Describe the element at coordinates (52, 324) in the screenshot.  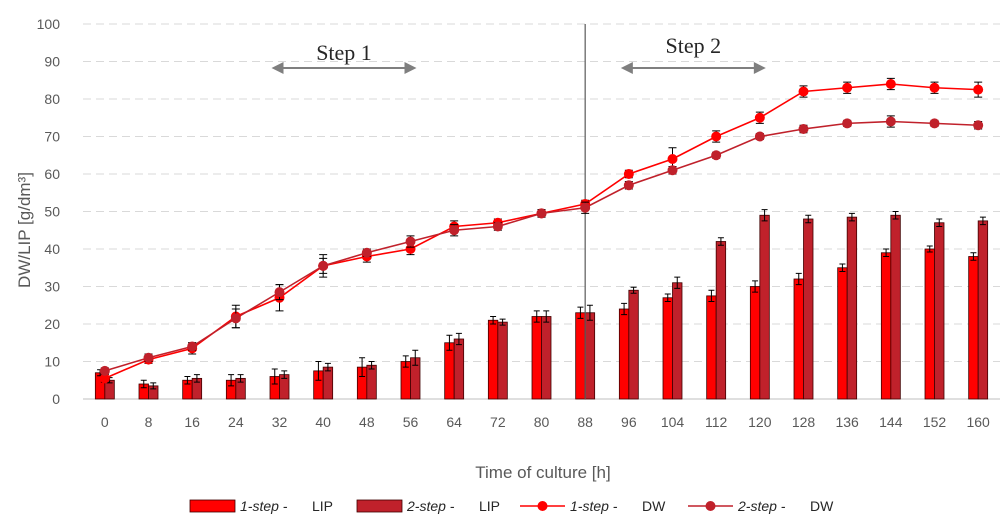
I see `y-tick-label: 20` at that location.